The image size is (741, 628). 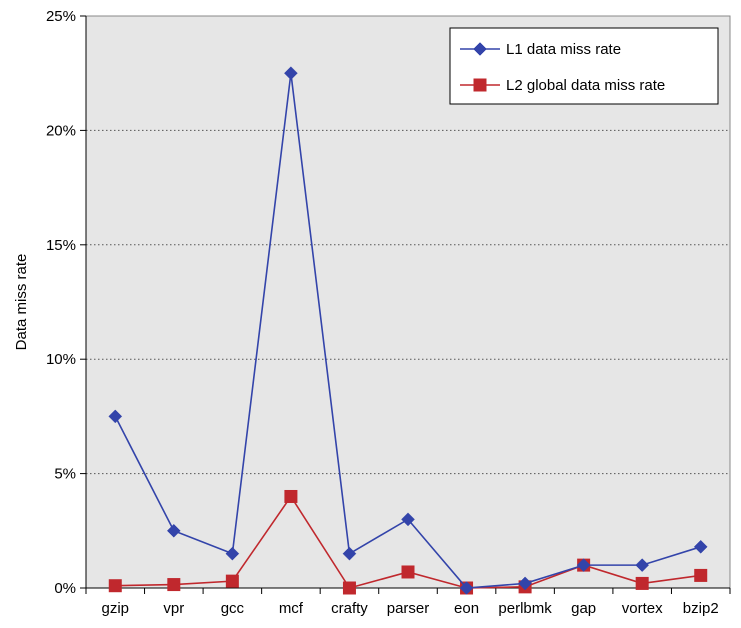 I want to click on y-tick-label: 5%, so click(x=65, y=474).